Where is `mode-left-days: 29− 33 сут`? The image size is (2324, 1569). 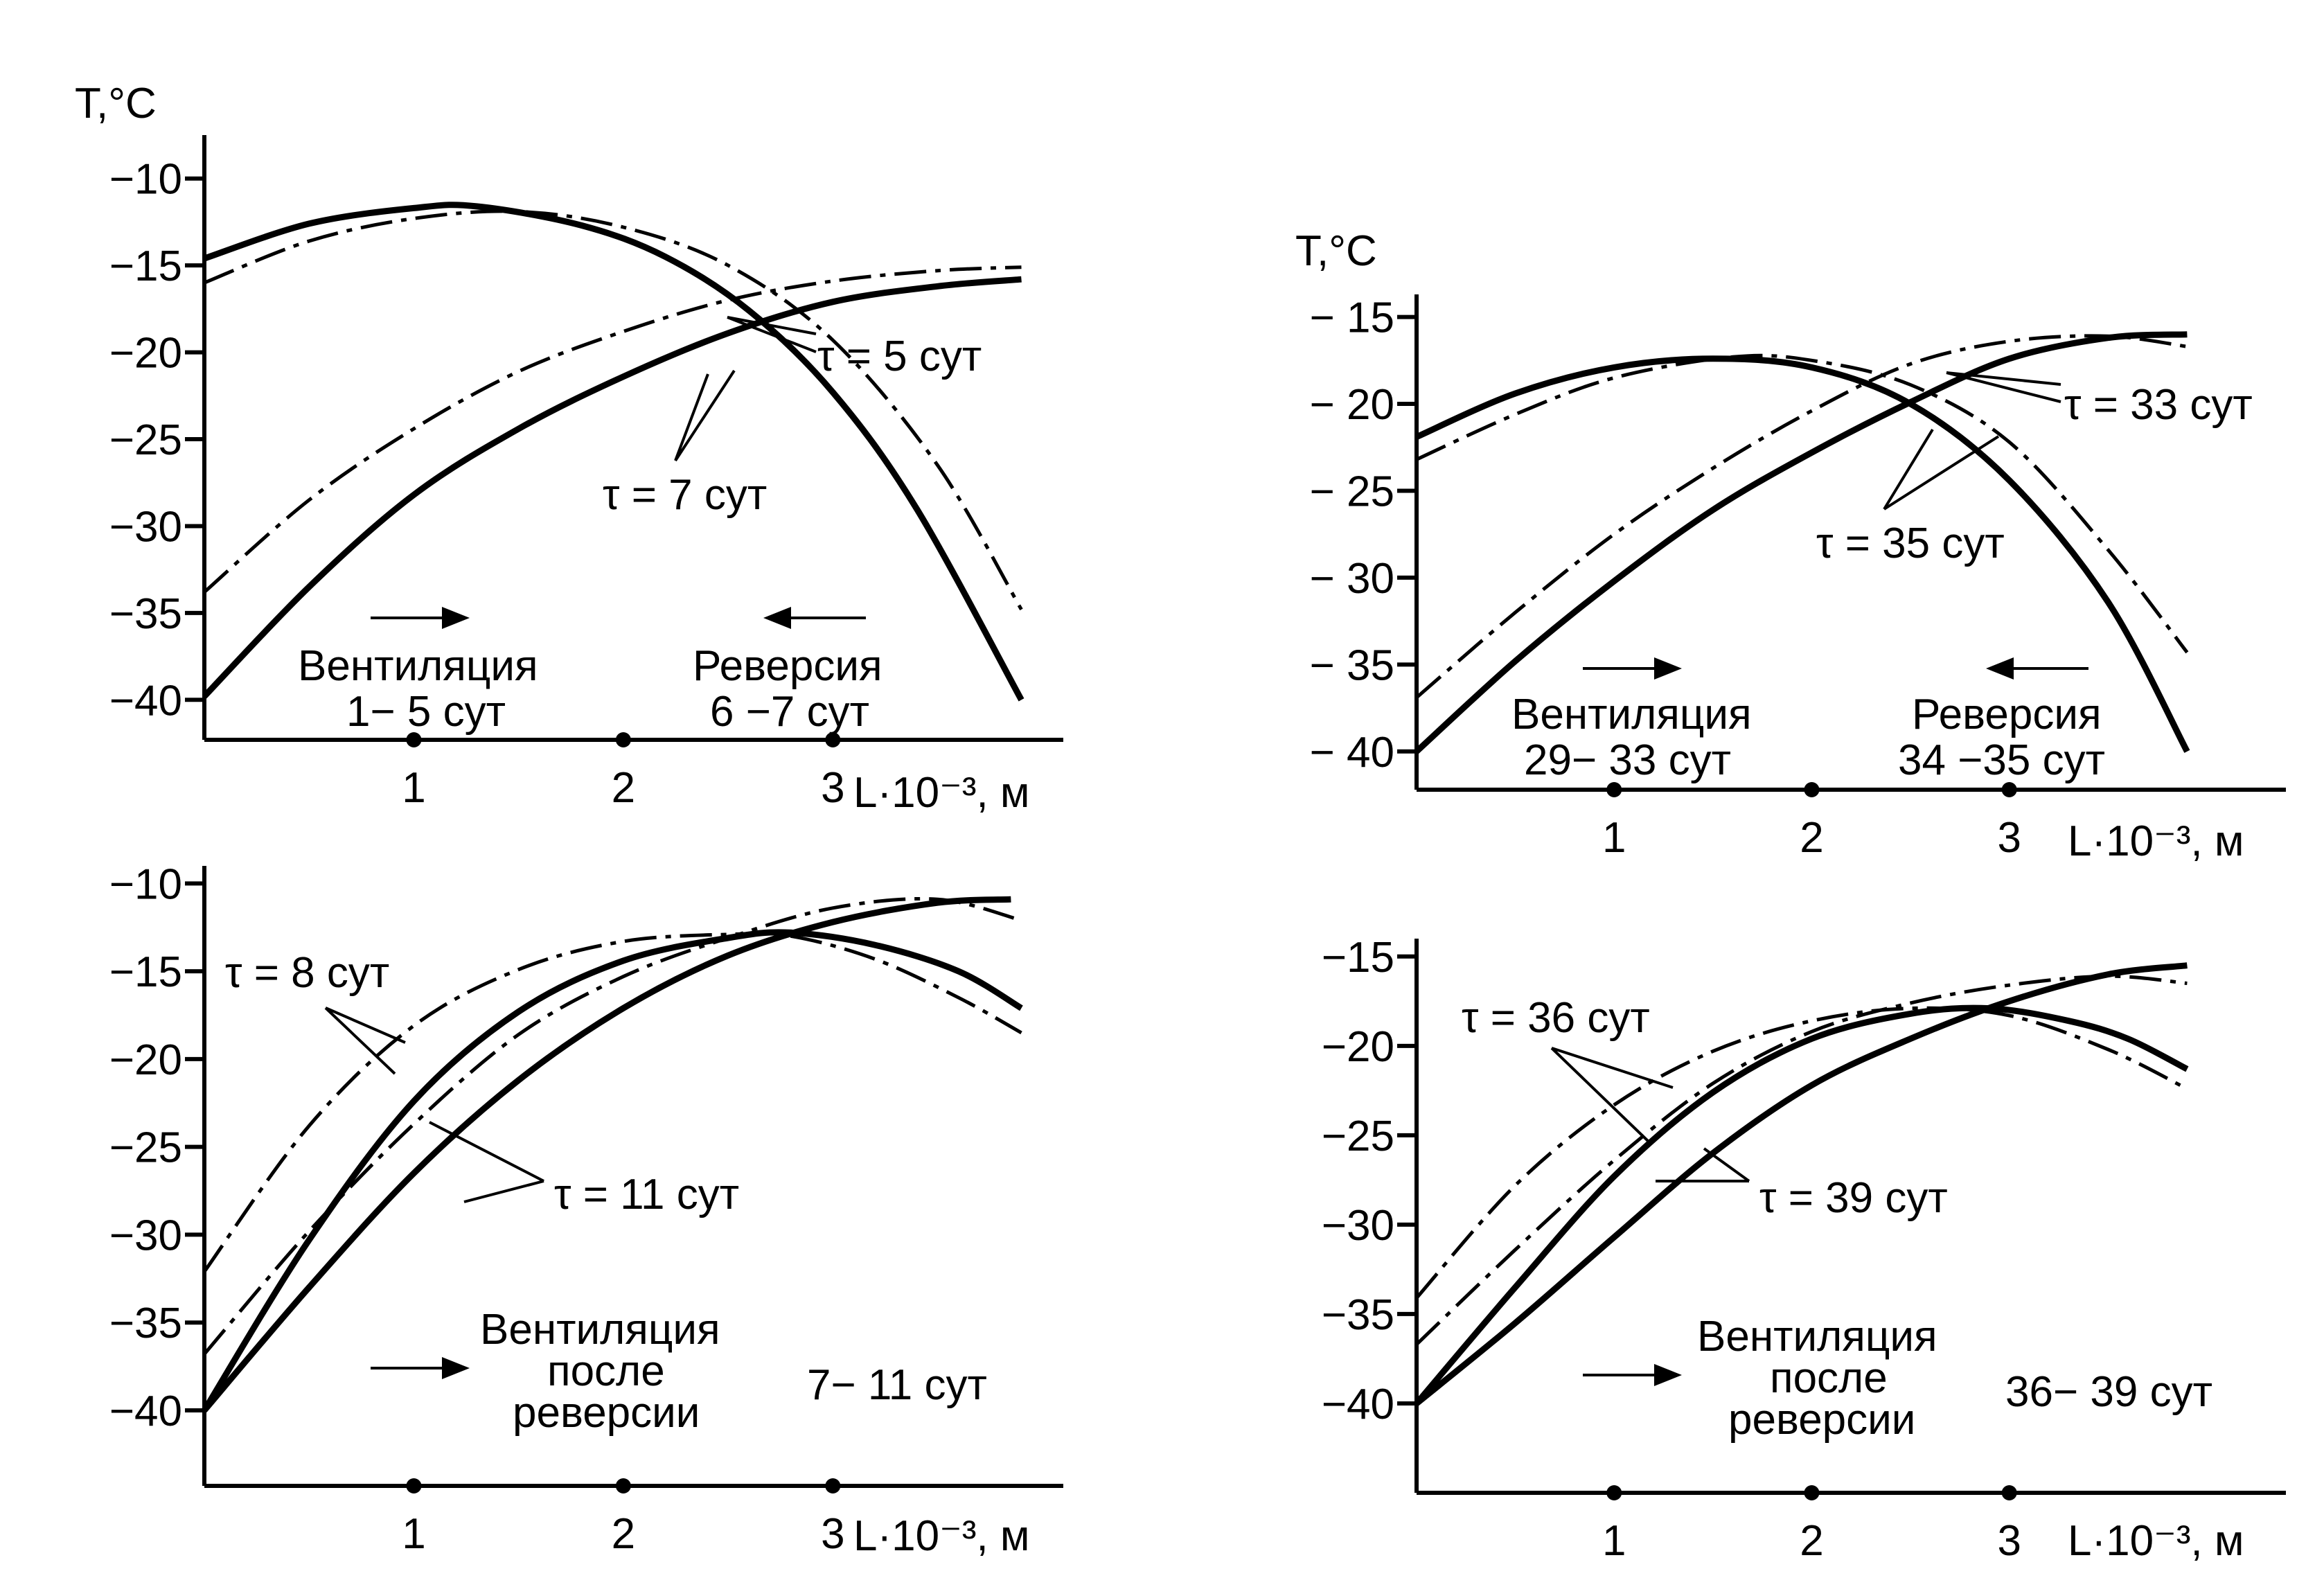
mode-left-days: 29− 33 сут is located at coordinates (1627, 760).